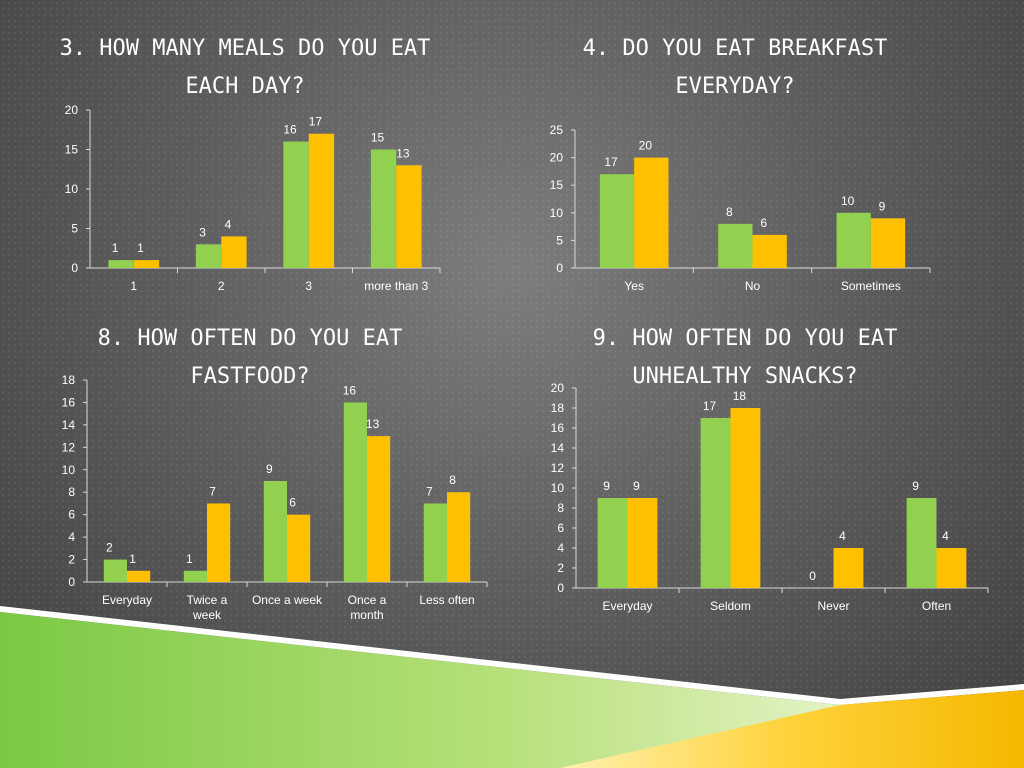  Describe the element at coordinates (452, 480) in the screenshot. I see `data-label: 8` at that location.